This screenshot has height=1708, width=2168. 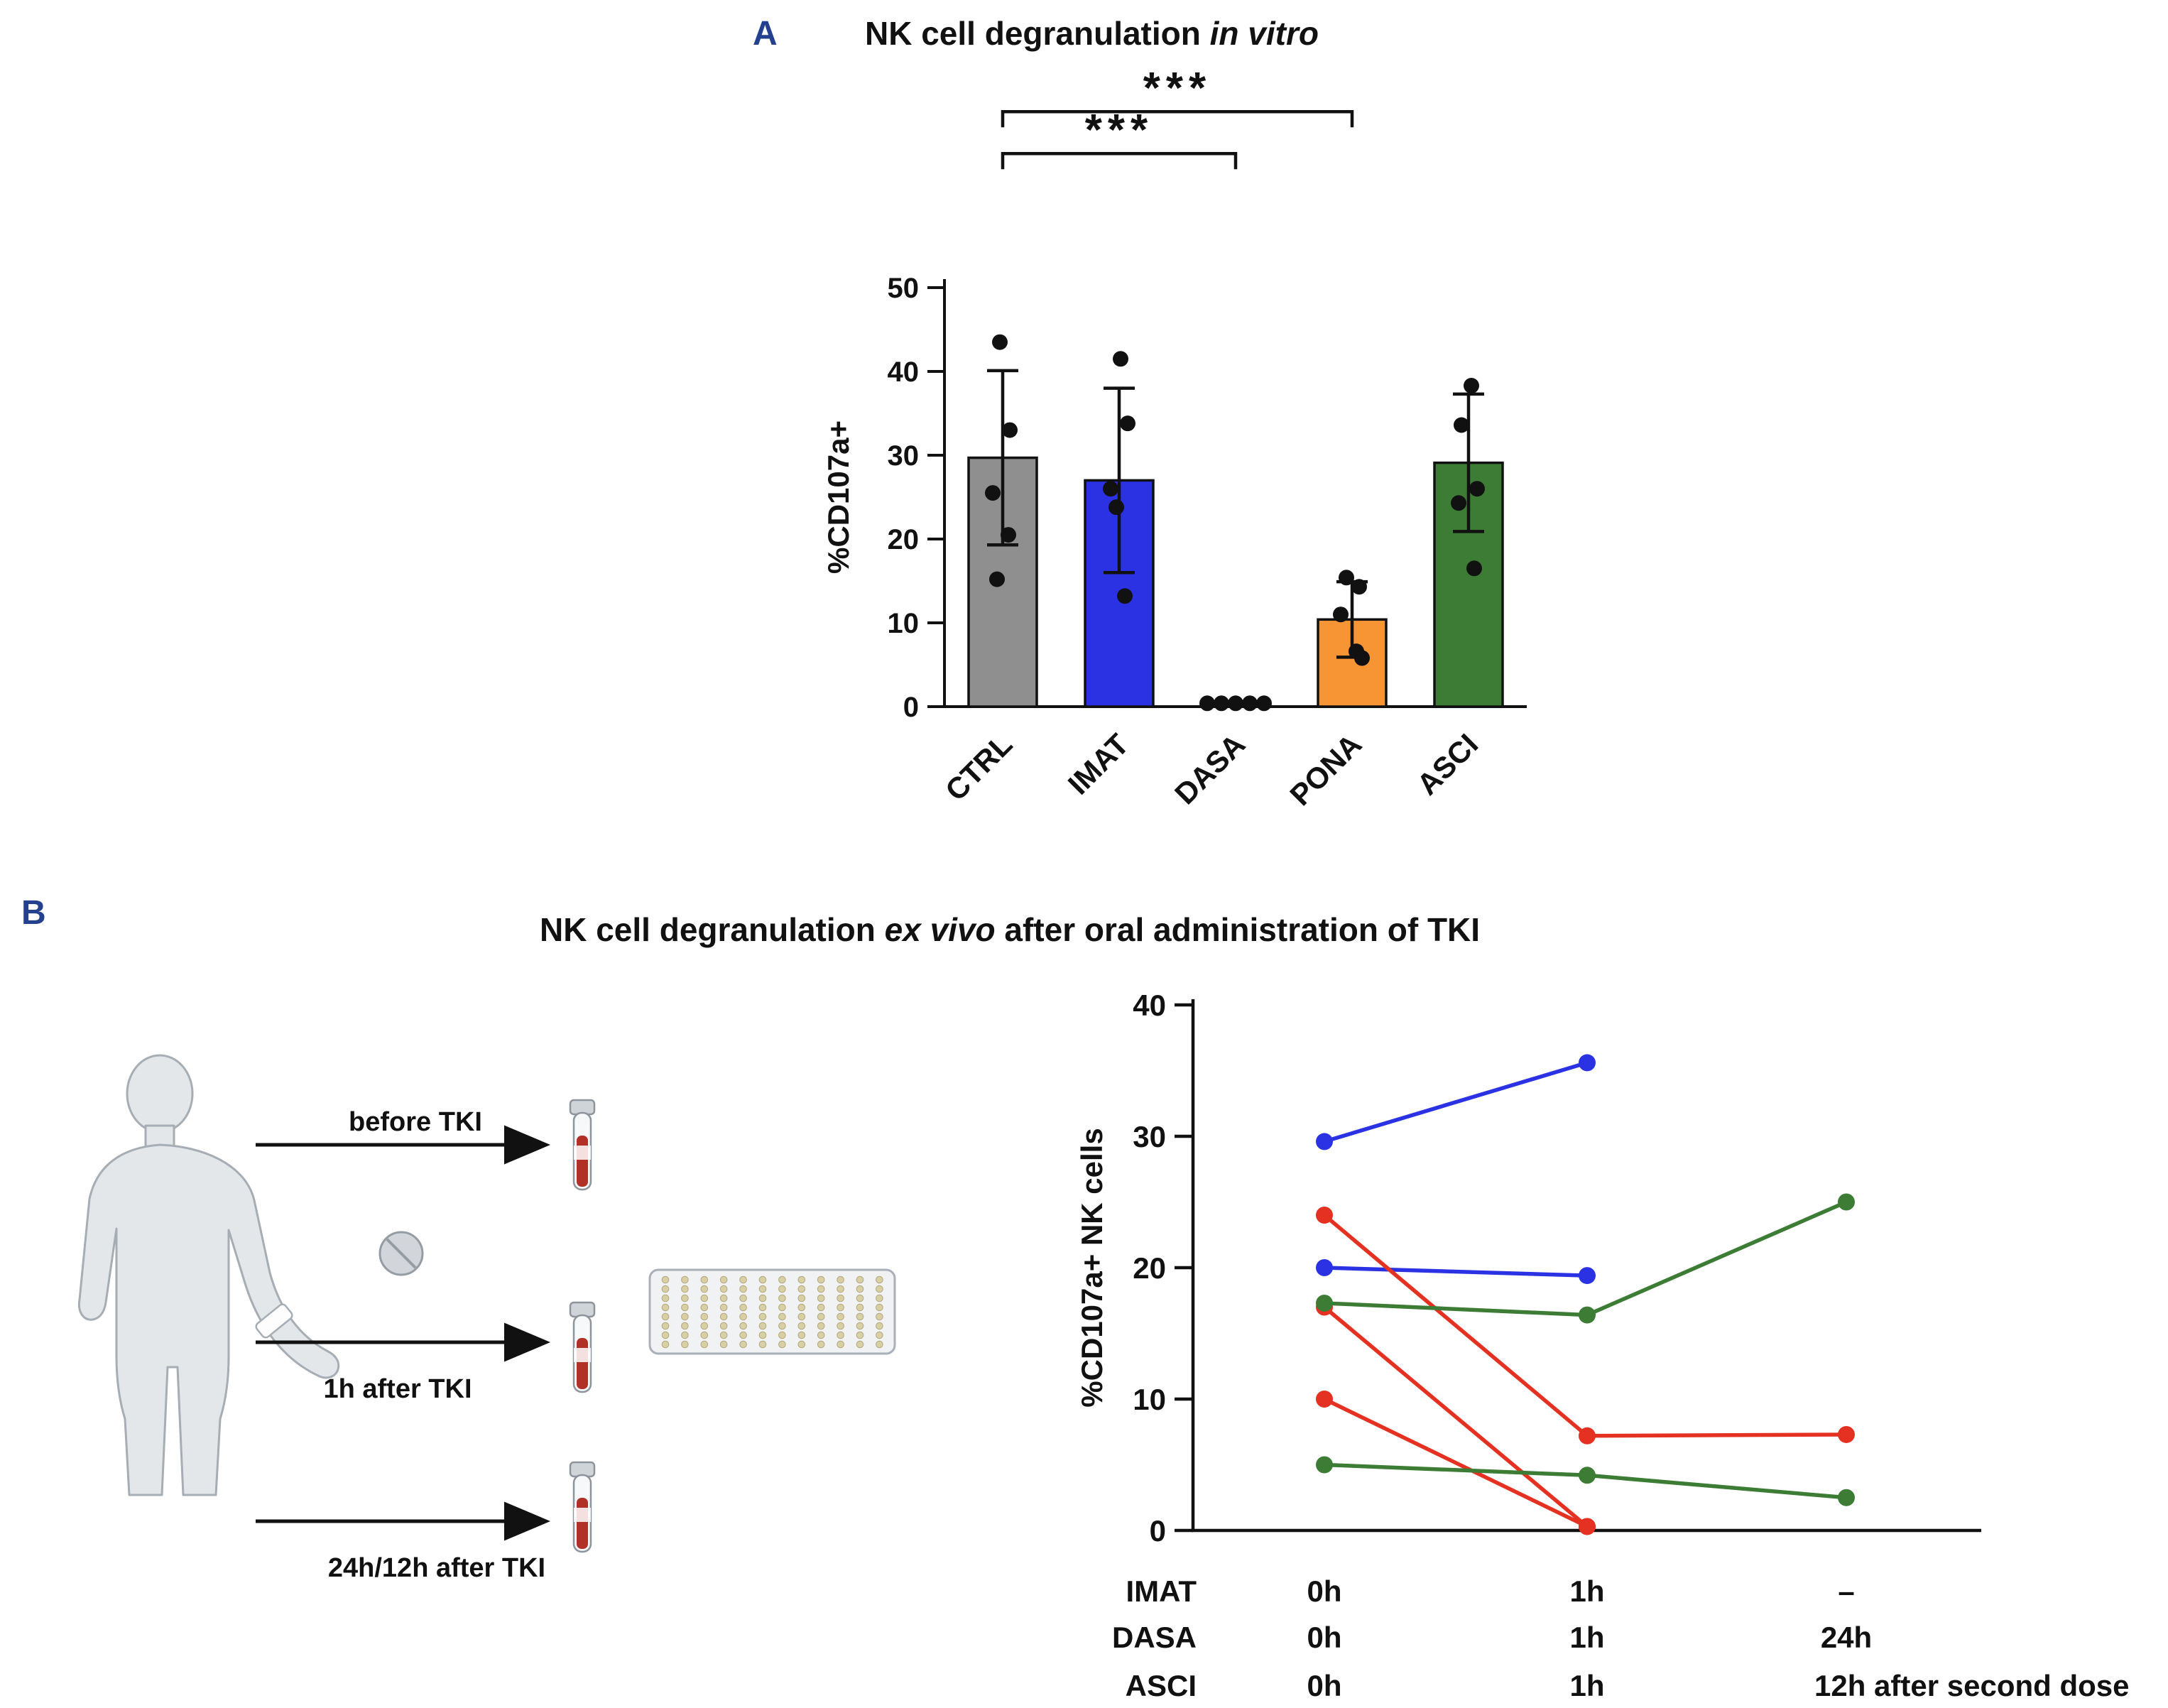 What do you see at coordinates (712, 930) in the screenshot?
I see `panel-b-title-pre: NK cell degranulation` at bounding box center [712, 930].